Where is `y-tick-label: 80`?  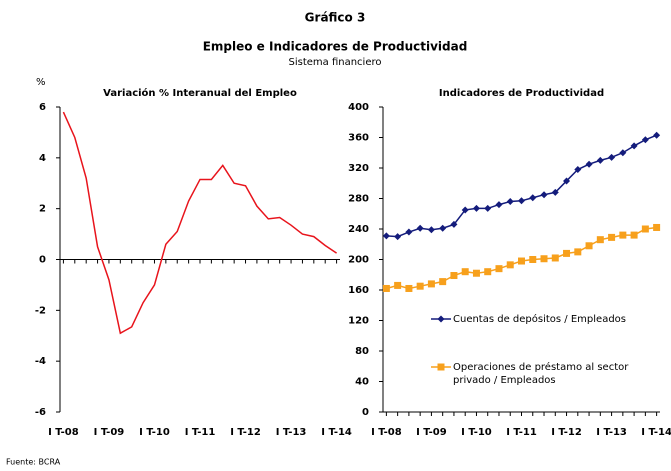 y-tick-label: 80 is located at coordinates (362, 351).